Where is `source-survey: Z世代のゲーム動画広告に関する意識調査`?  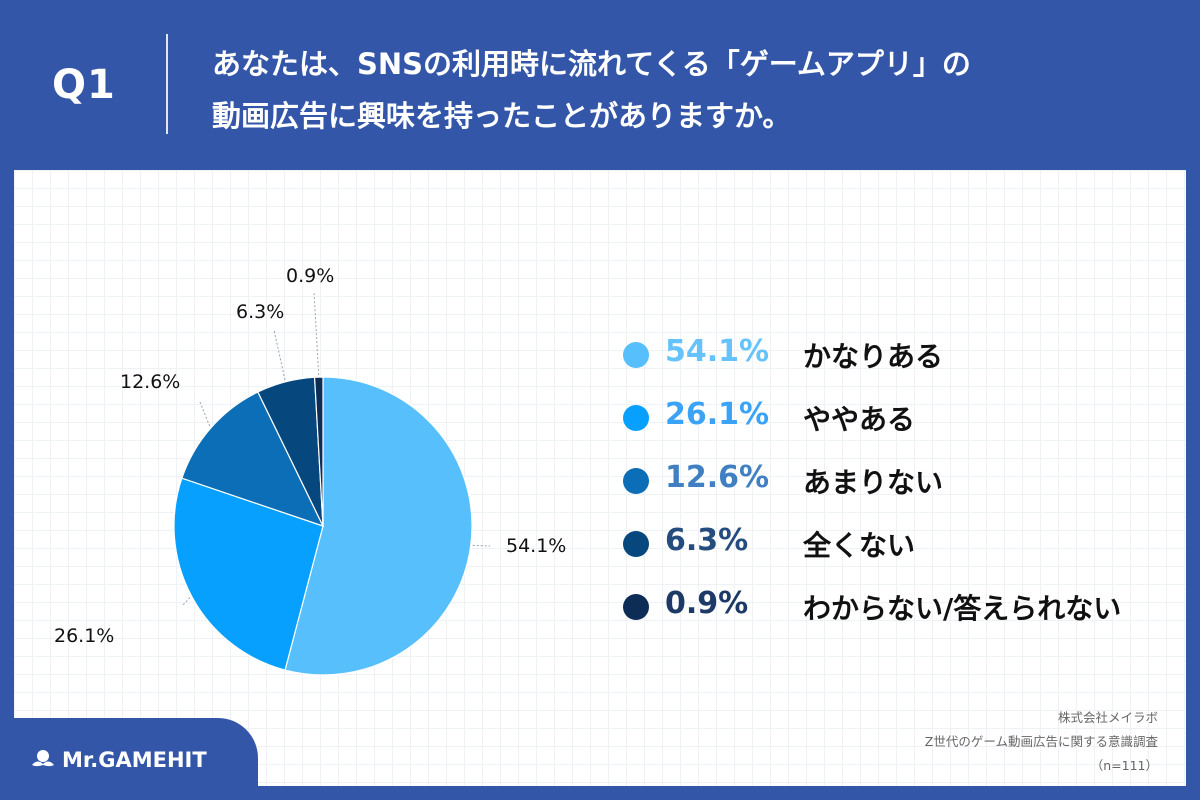
source-survey: Z世代のゲーム動画広告に関する意識調査 is located at coordinates (1041, 741).